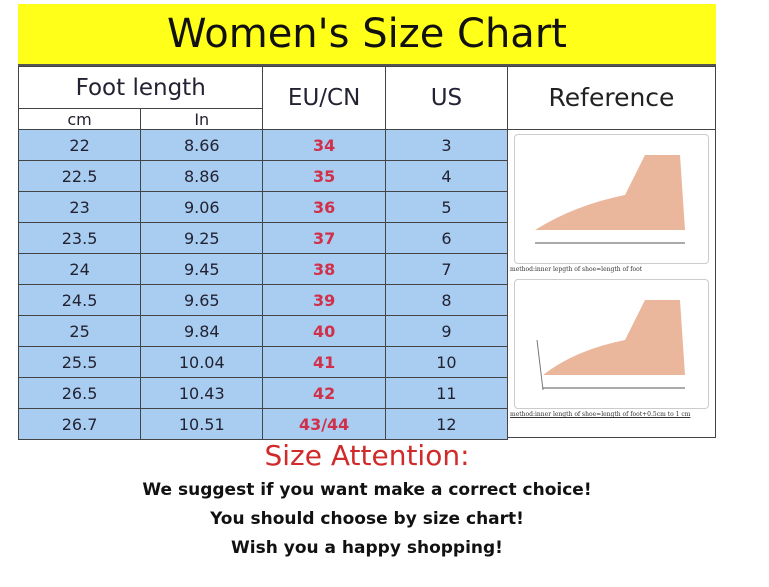 This screenshot has height=587, width=769. Describe the element at coordinates (367, 35) in the screenshot. I see `chart-title: Women's Size Chart` at that location.